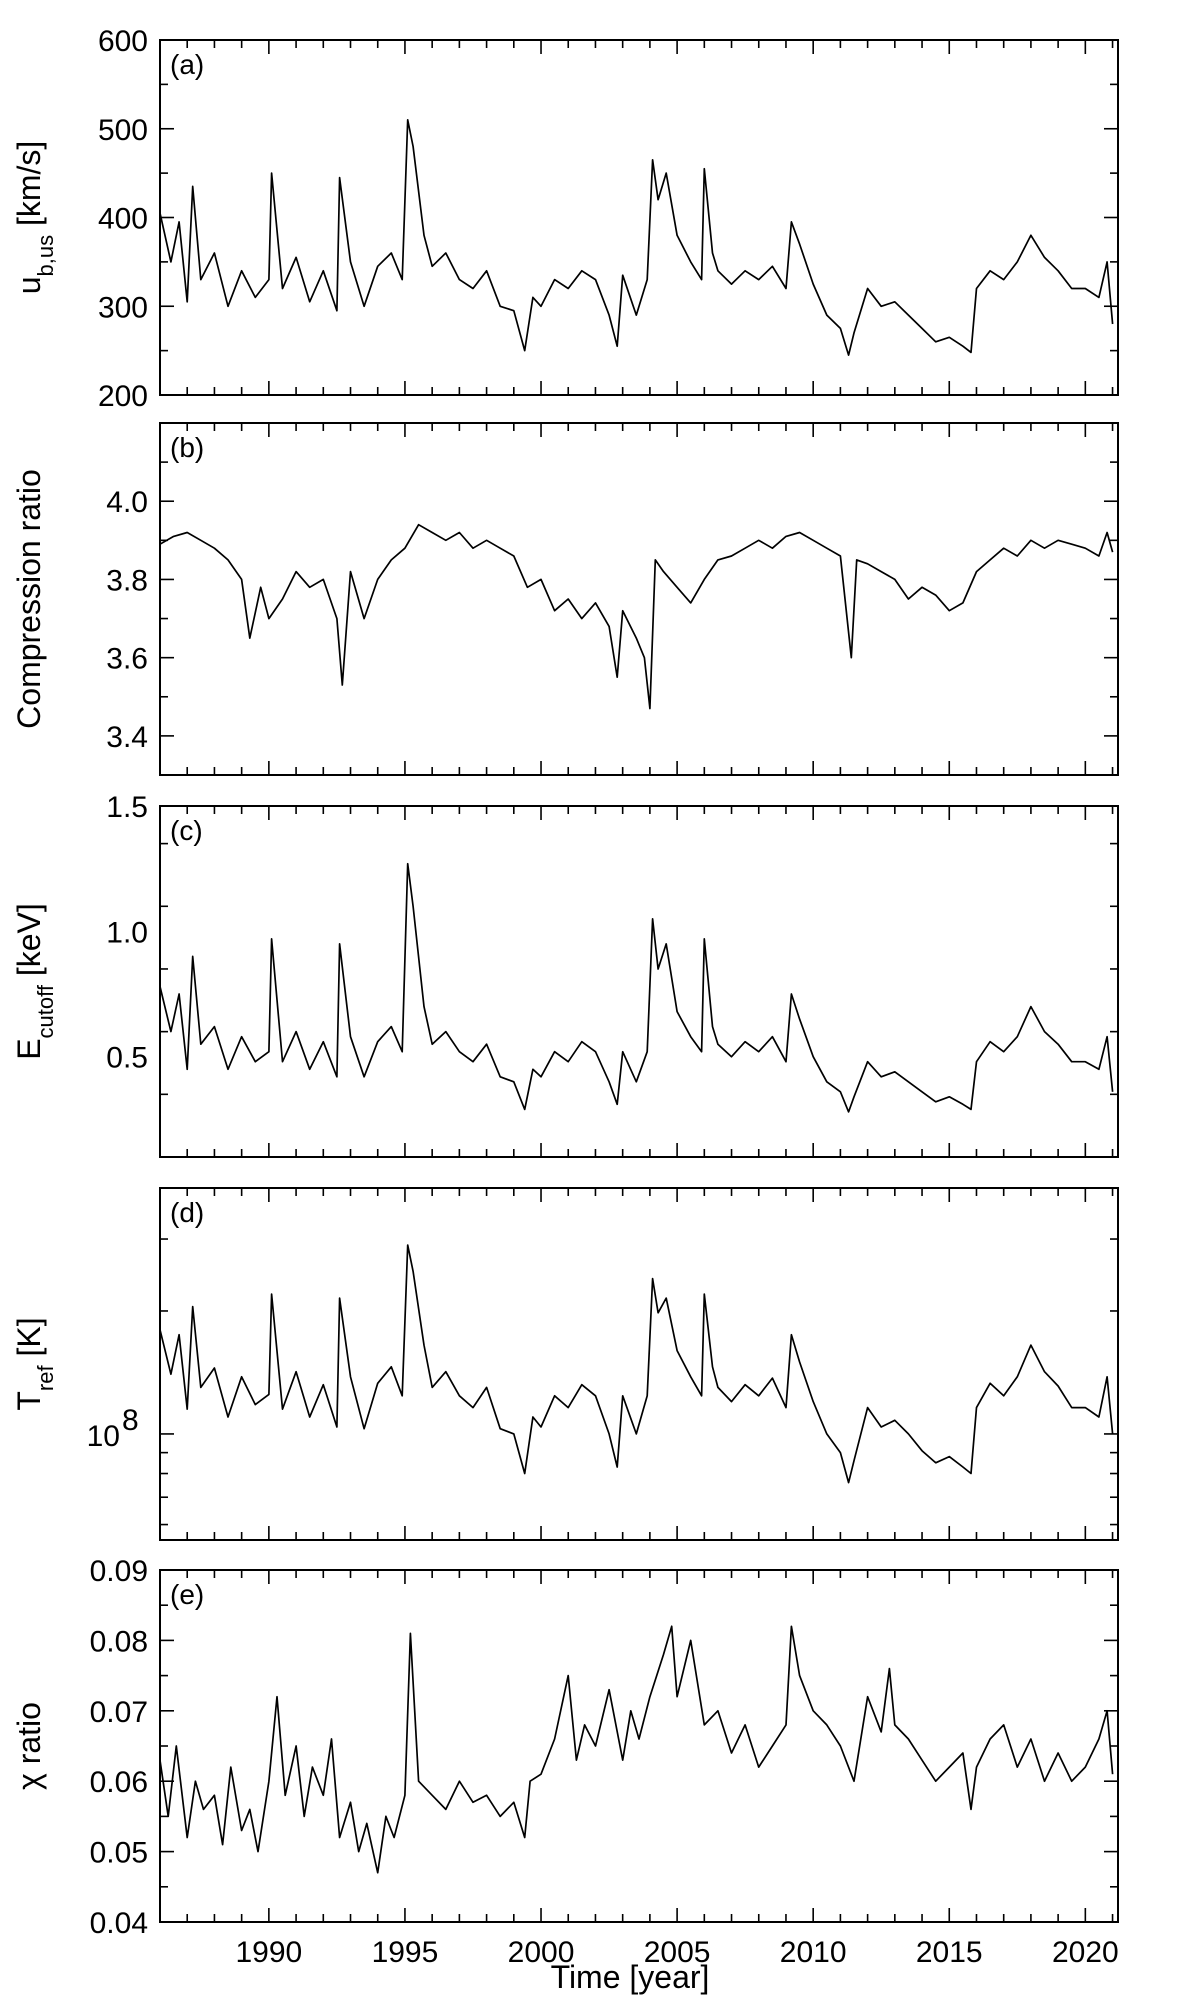 The width and height of the screenshot is (1200, 2000). Describe the element at coordinates (123, 130) in the screenshot. I see `y-tick-label: 500` at that location.